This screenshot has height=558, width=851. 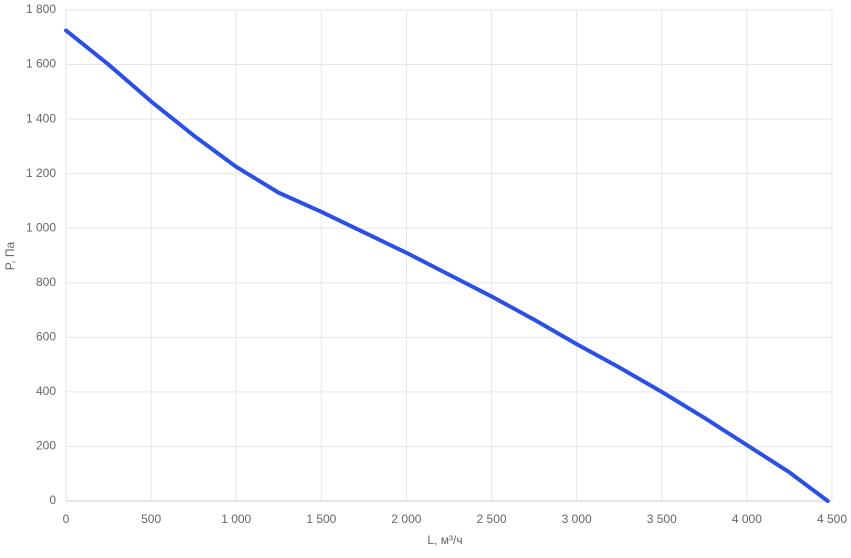 I want to click on y-tick-label: 600, so click(x=46, y=337).